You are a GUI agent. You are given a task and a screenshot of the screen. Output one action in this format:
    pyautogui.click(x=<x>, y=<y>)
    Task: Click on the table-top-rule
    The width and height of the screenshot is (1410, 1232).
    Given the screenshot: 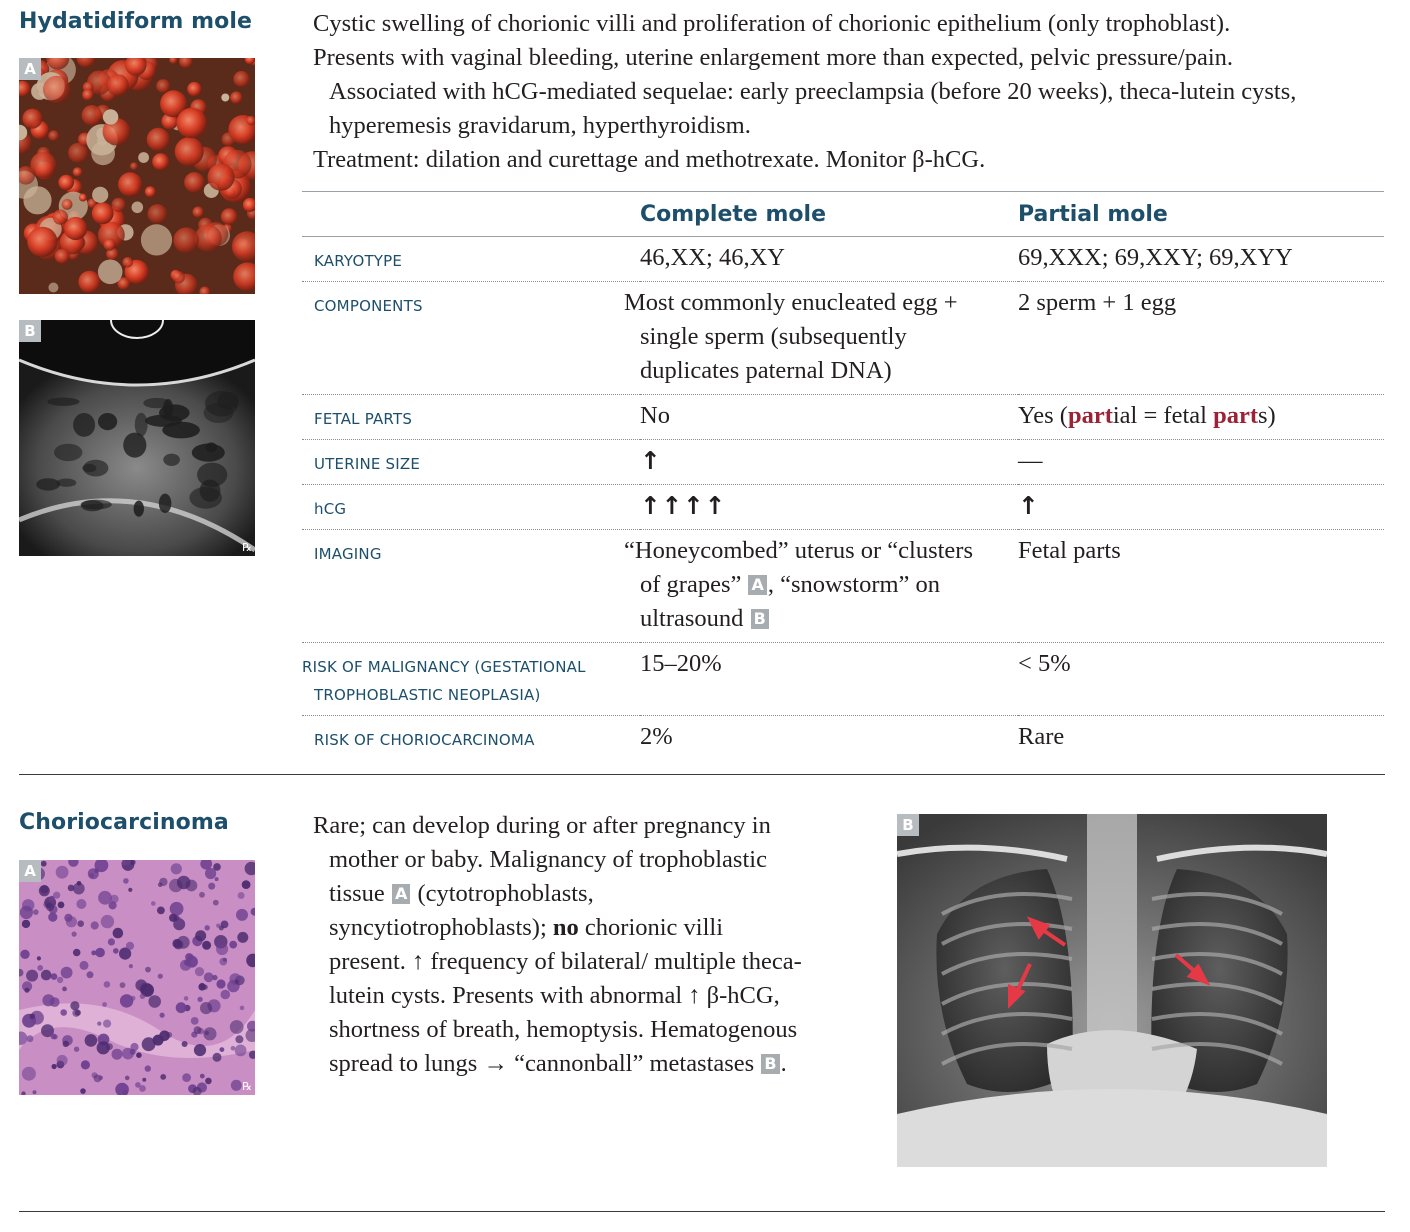 What is the action you would take?
    pyautogui.click(x=843, y=191)
    